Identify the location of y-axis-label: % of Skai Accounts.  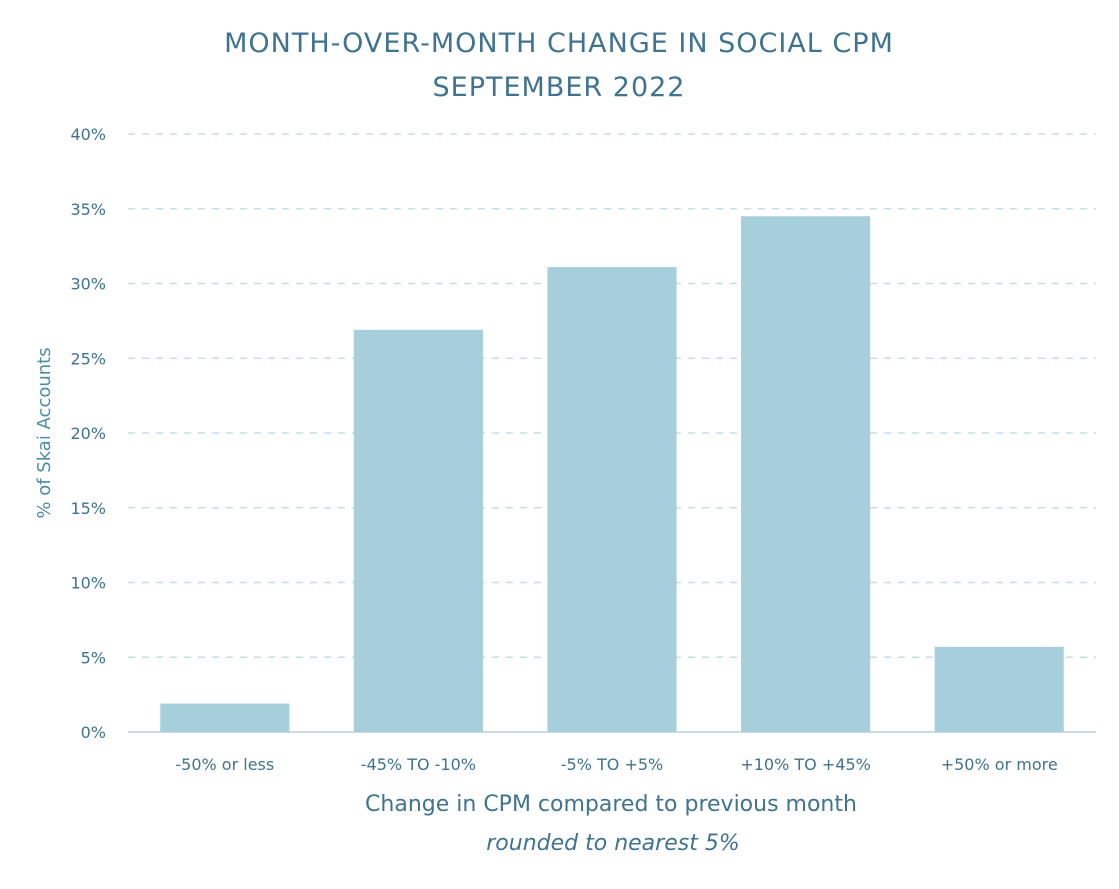
(44, 432).